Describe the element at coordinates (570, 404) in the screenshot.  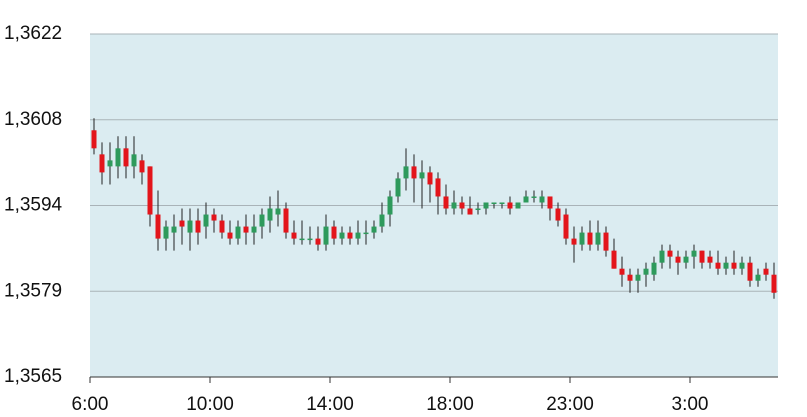
I see `x-tick-label: 23:00` at that location.